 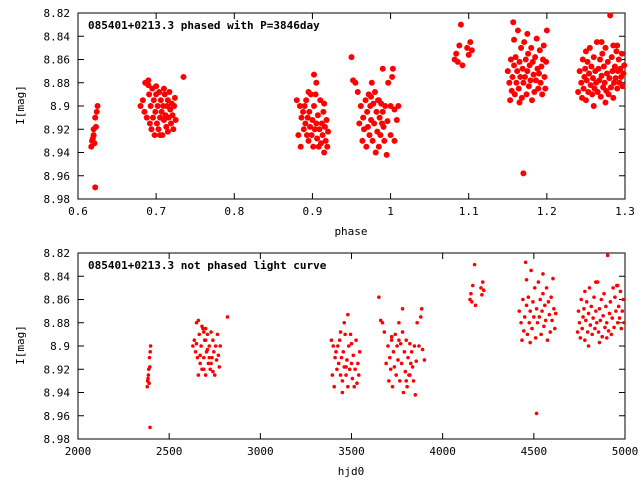 I want to click on unphased-ytick-label: 8.98, so click(x=57, y=439).